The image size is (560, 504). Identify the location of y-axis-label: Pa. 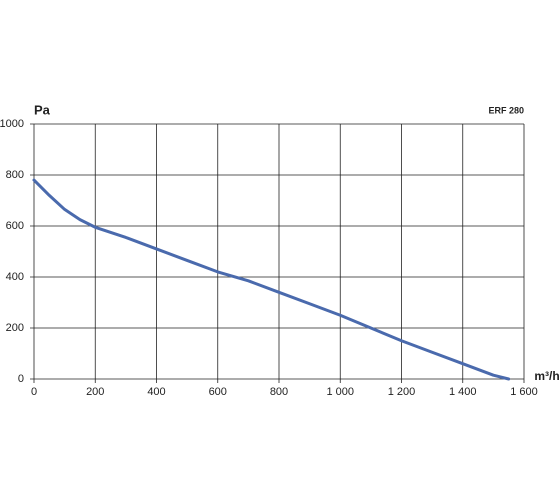
(42, 109).